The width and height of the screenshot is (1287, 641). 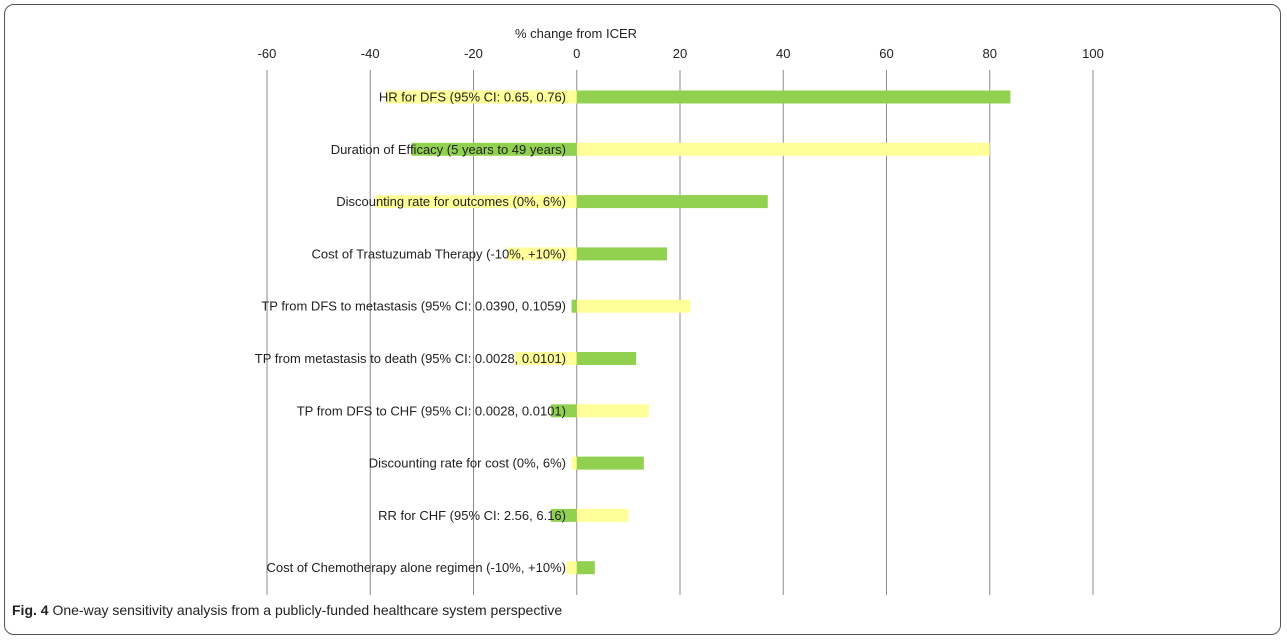 I want to click on x-tick-label: 60, so click(x=886, y=53).